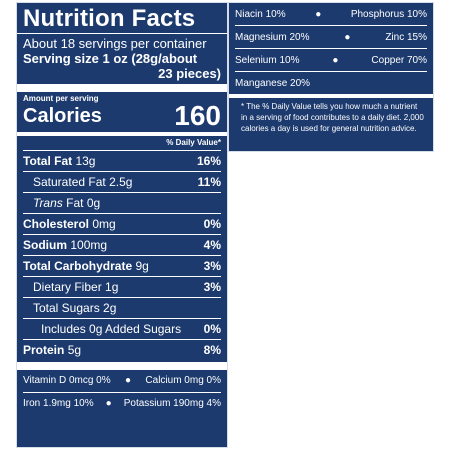 Image resolution: width=450 pixels, height=450 pixels. Describe the element at coordinates (189, 73) in the screenshot. I see `serving-size-line2: 23 pieces)` at that location.